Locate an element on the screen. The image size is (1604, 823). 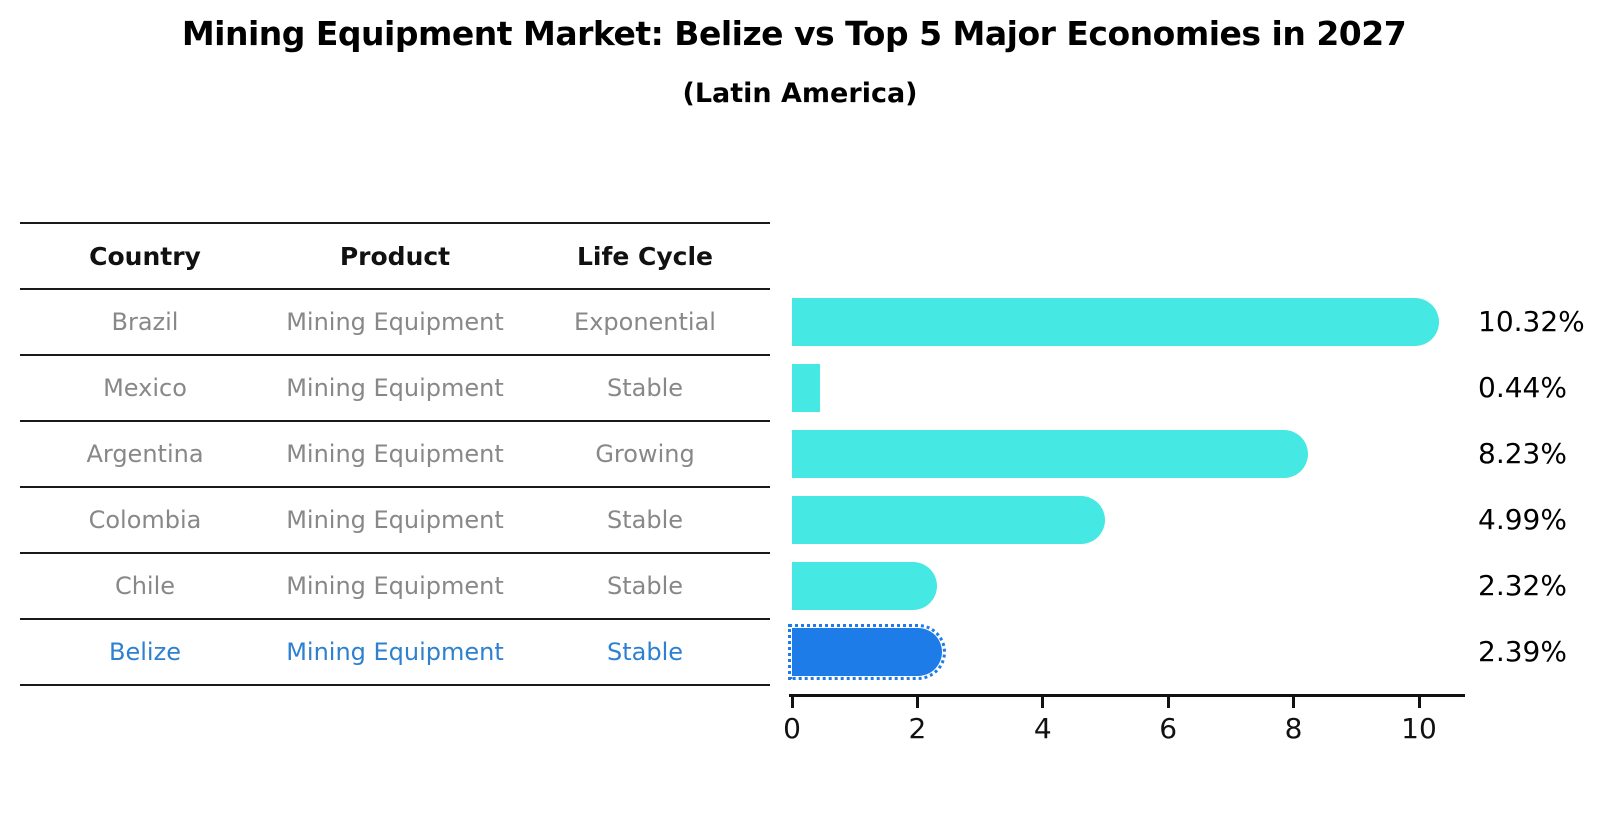
table-row-chile: Chile Mining Equipment Stable is located at coordinates (395, 587).